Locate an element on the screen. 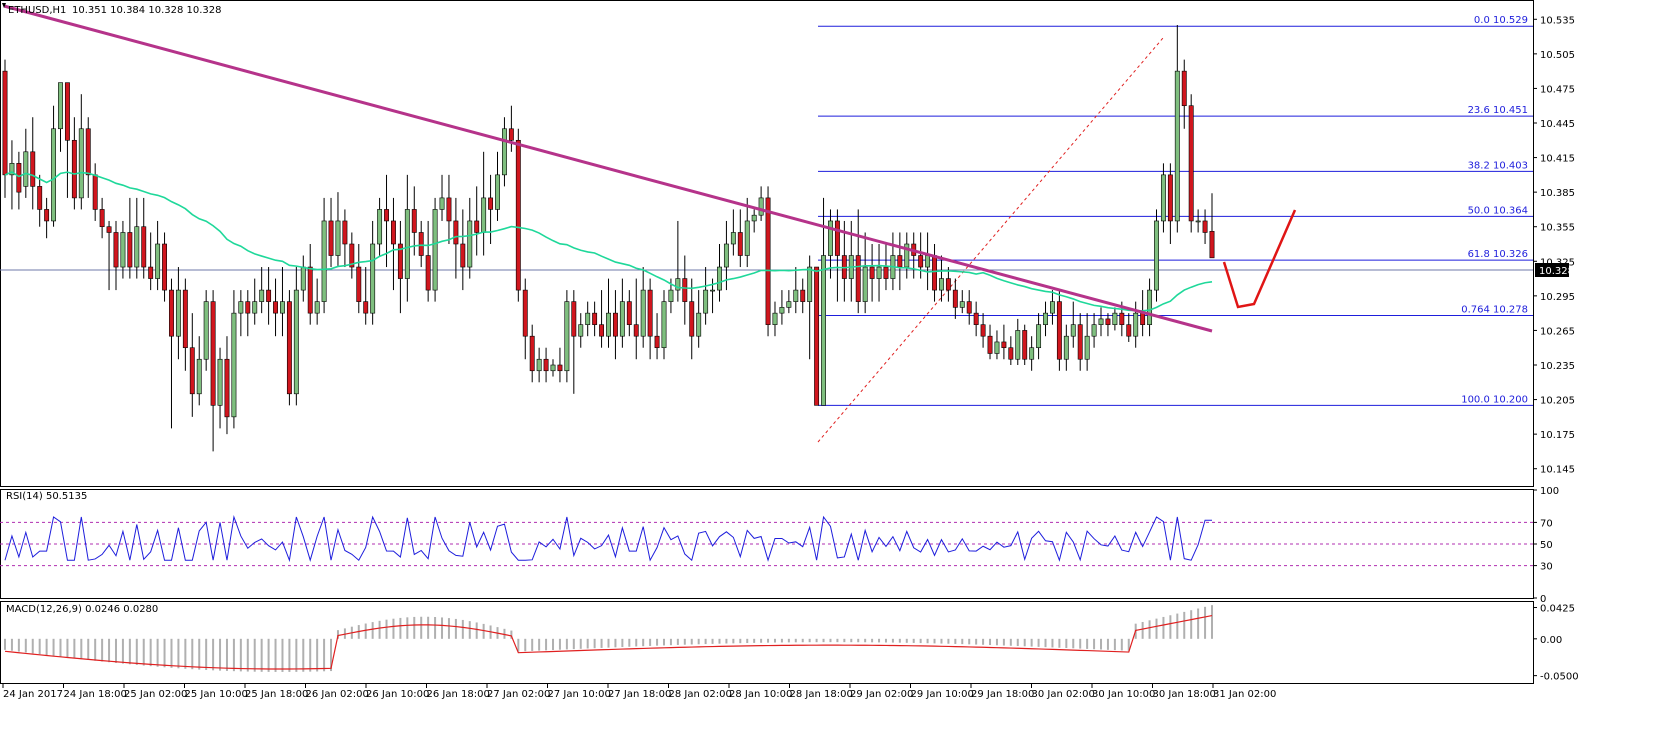  fib-level-label: 61.8 10.326 is located at coordinates (1498, 254).